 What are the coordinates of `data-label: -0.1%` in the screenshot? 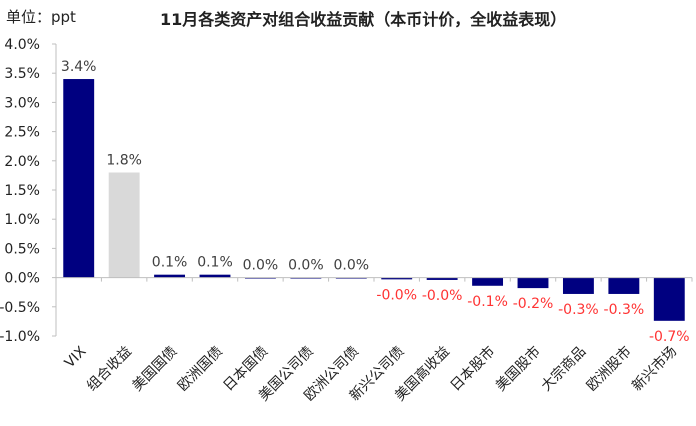 It's located at (487, 302).